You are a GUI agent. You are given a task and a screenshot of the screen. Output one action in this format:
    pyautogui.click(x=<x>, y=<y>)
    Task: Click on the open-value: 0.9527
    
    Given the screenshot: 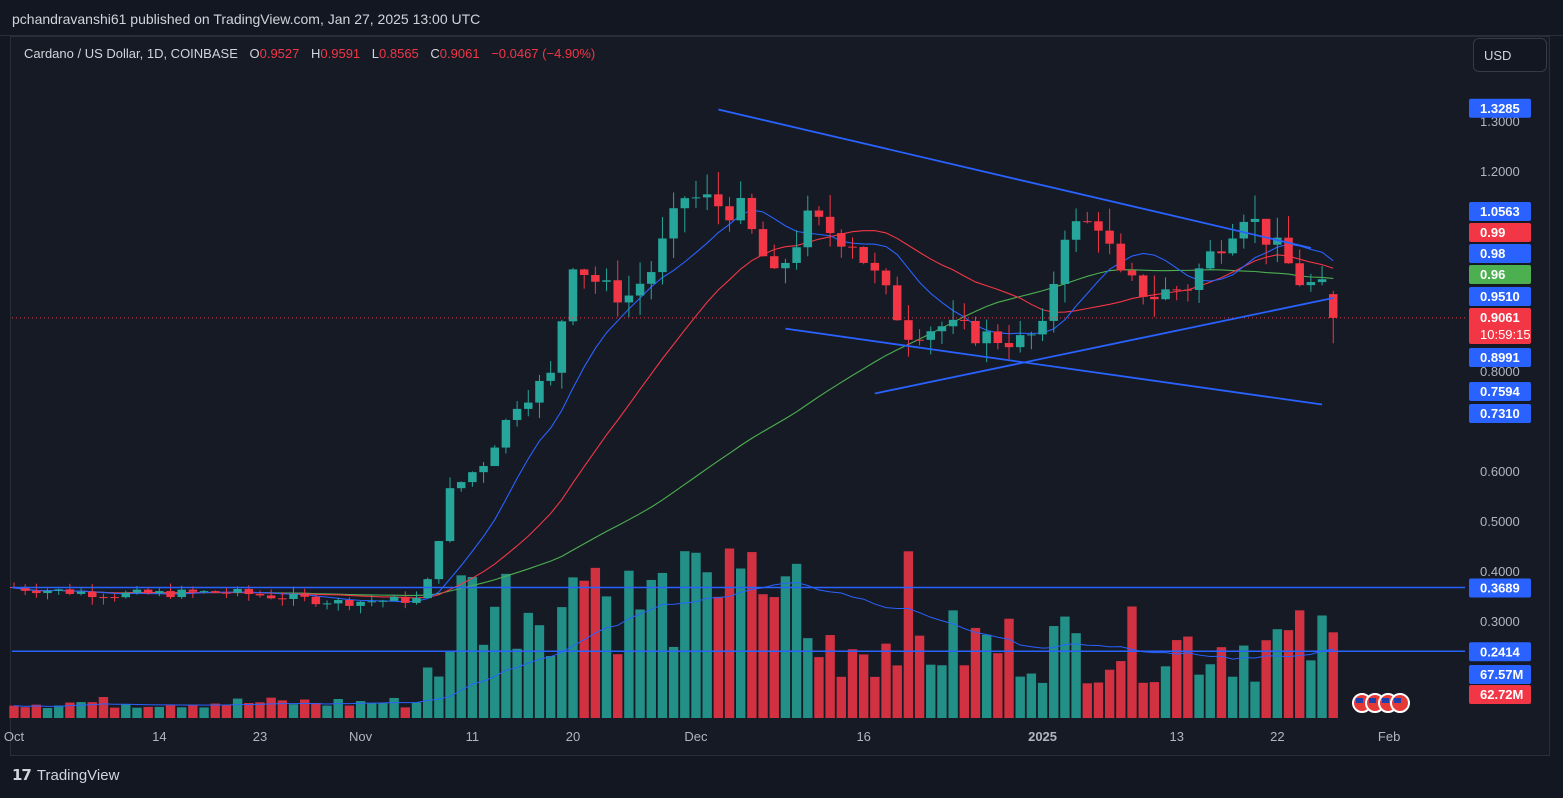 What is the action you would take?
    pyautogui.click(x=279, y=53)
    